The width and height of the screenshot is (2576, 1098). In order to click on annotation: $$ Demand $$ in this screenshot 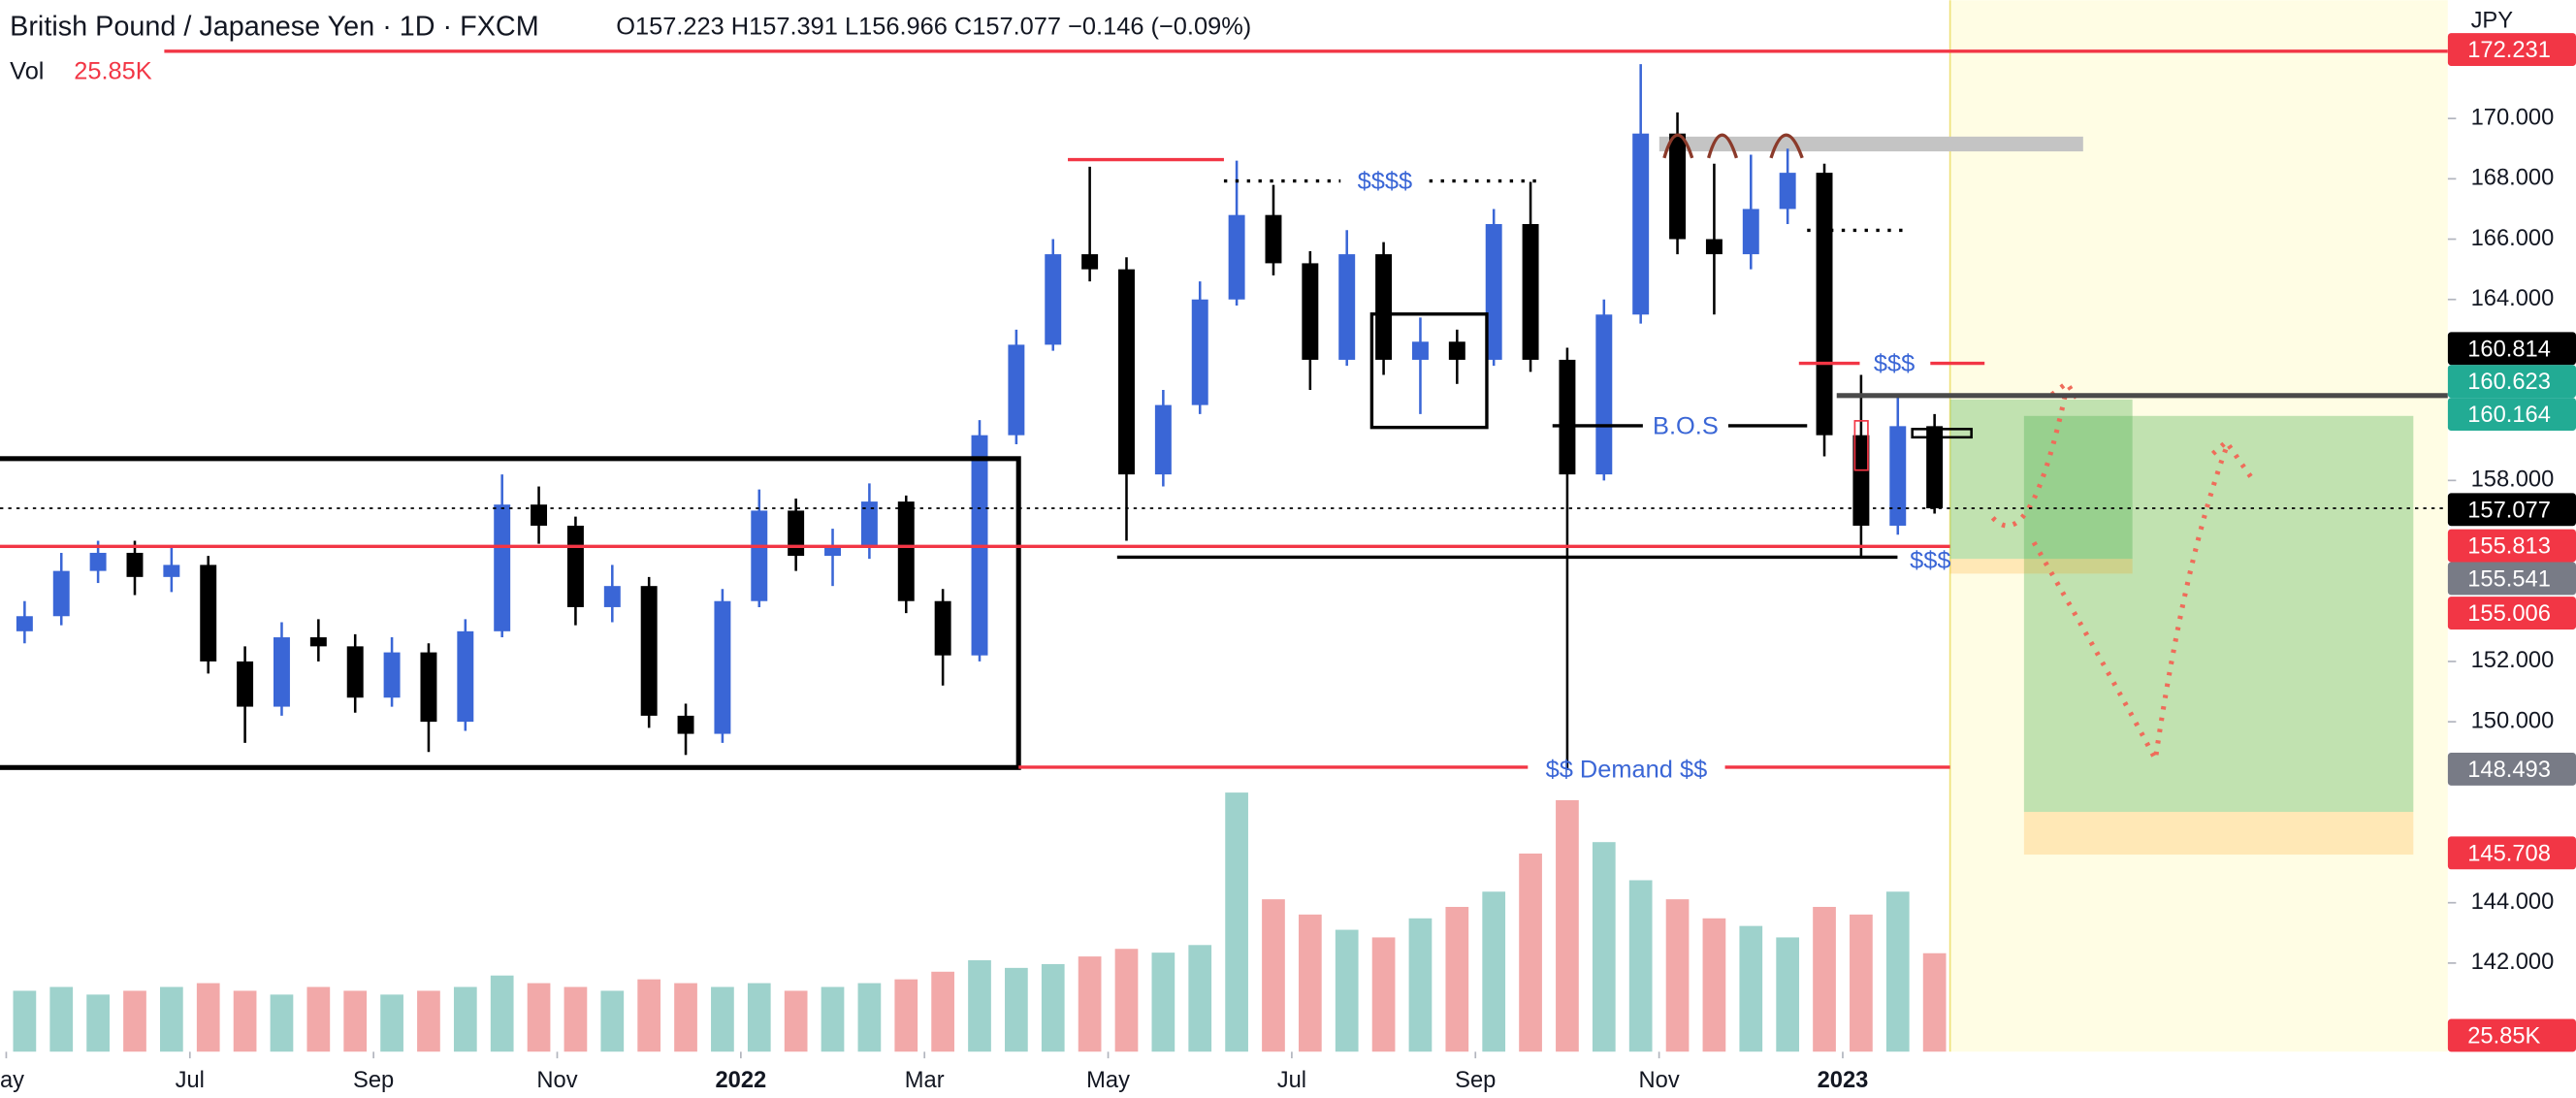, I will do `click(1627, 770)`.